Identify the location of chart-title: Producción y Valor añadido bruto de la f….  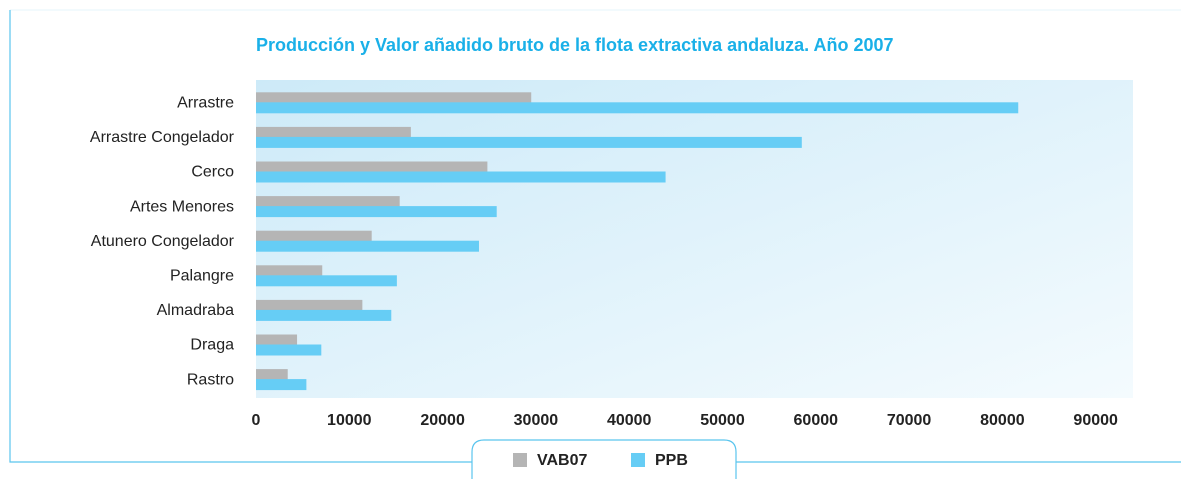
(575, 45).